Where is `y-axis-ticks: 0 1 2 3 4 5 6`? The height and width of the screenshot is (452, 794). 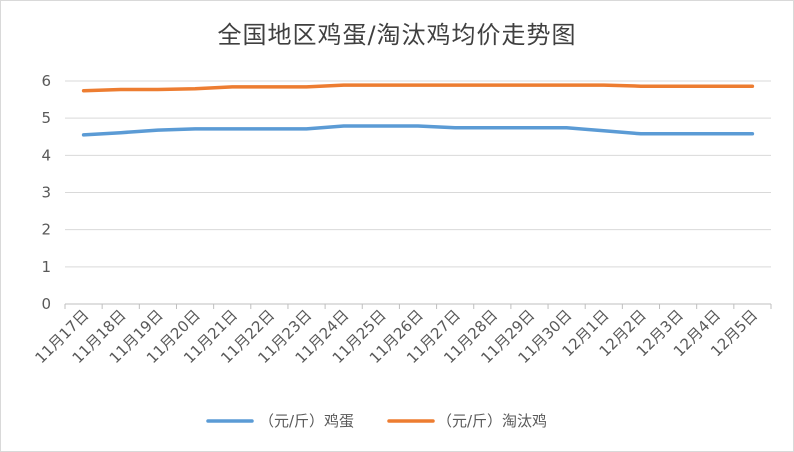 y-axis-ticks: 0 1 2 3 4 5 6 is located at coordinates (46, 192).